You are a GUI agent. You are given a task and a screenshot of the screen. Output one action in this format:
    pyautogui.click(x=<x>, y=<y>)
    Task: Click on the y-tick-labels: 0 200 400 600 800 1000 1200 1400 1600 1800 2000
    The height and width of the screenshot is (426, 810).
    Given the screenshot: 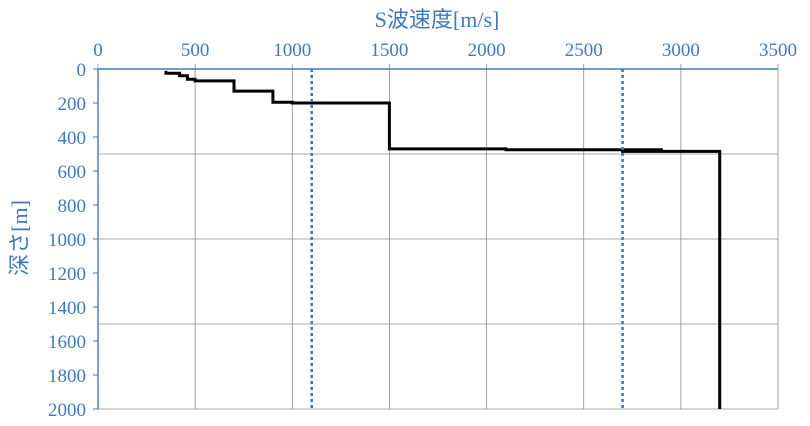 What is the action you would take?
    pyautogui.click(x=67, y=240)
    